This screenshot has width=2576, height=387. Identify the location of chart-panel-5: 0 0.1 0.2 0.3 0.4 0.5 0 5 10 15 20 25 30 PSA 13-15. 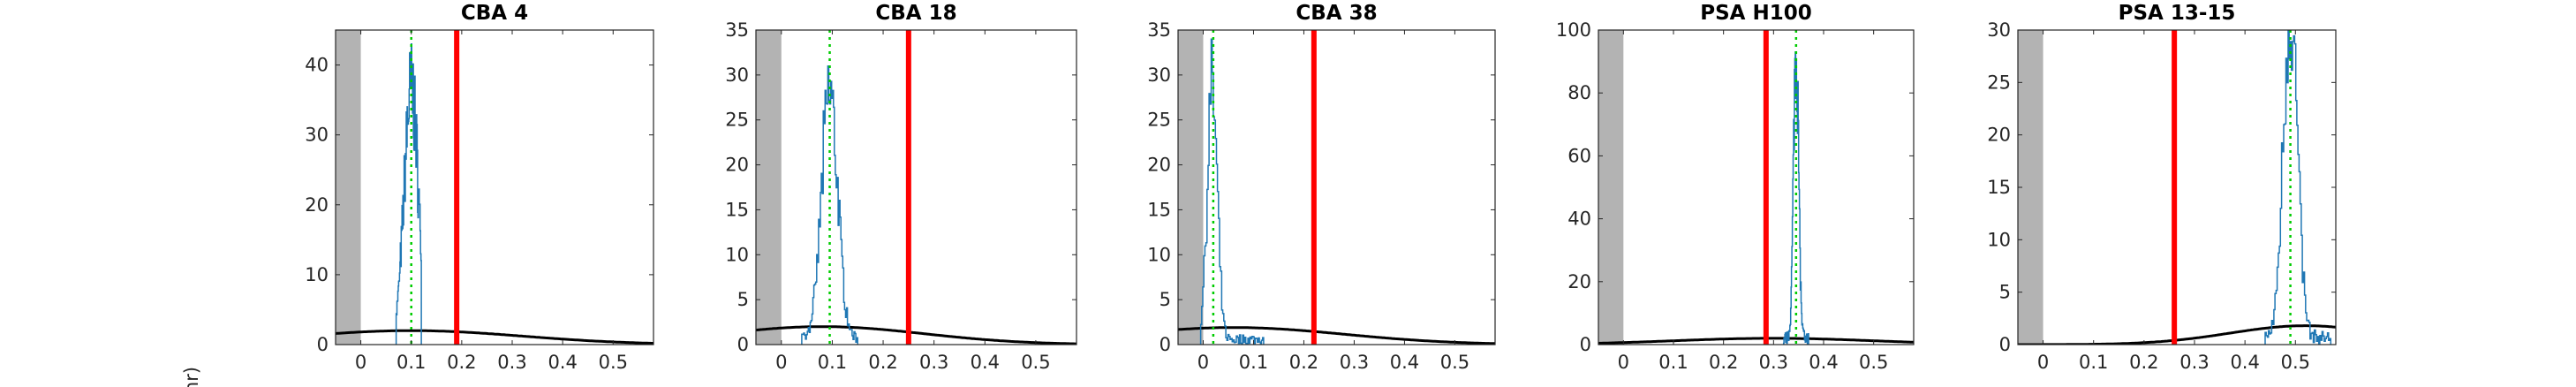
(2162, 187).